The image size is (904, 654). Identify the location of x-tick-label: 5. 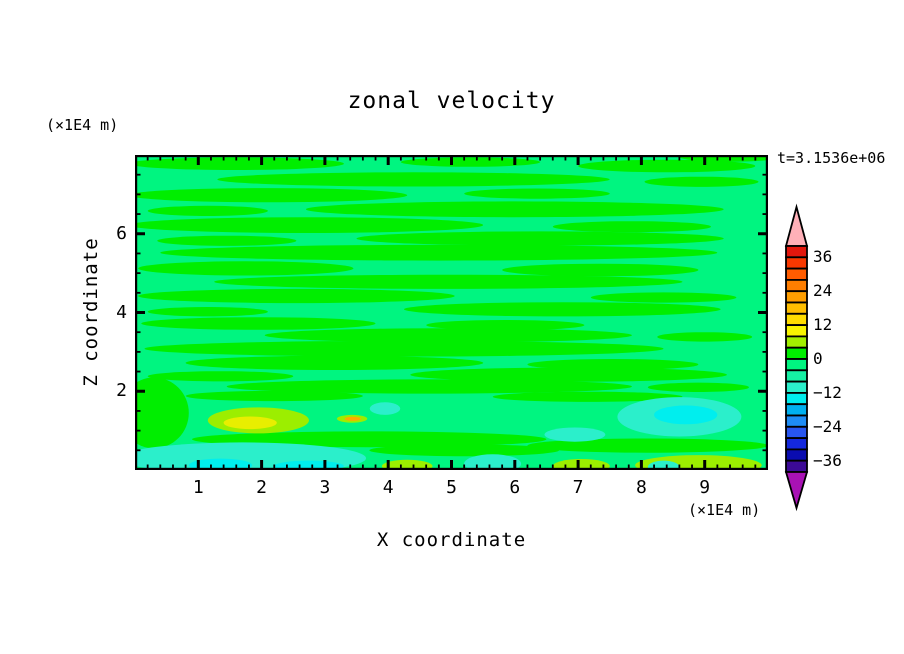
(451, 487).